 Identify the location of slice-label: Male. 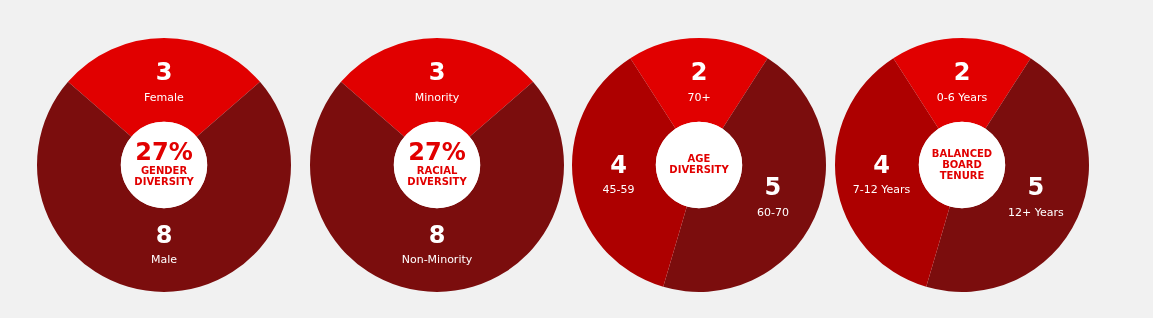
(164, 260).